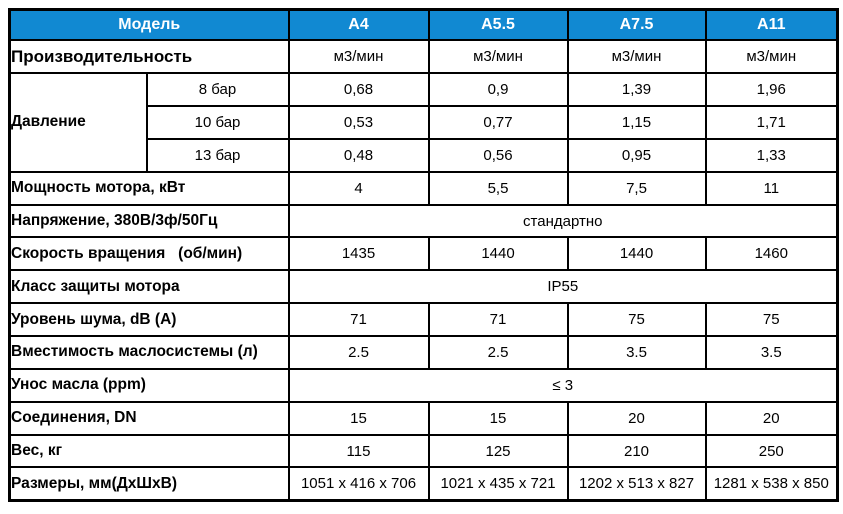  What do you see at coordinates (498, 418) in the screenshot?
I see `connections-a55: 15` at bounding box center [498, 418].